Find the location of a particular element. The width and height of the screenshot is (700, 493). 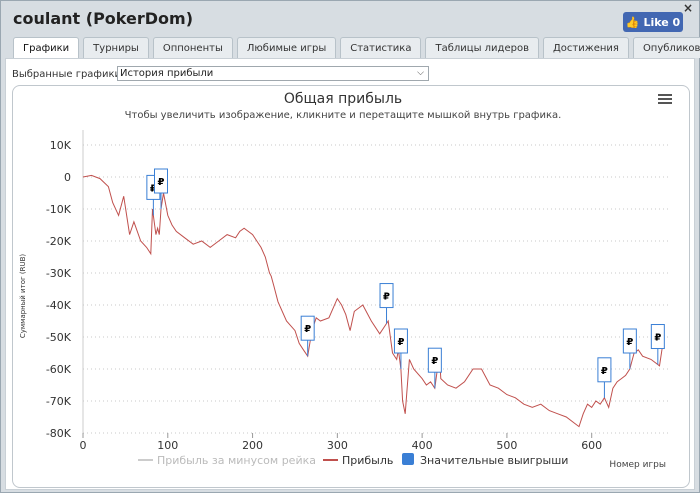

chevron-down-icon: ⌵ is located at coordinates (420, 73).